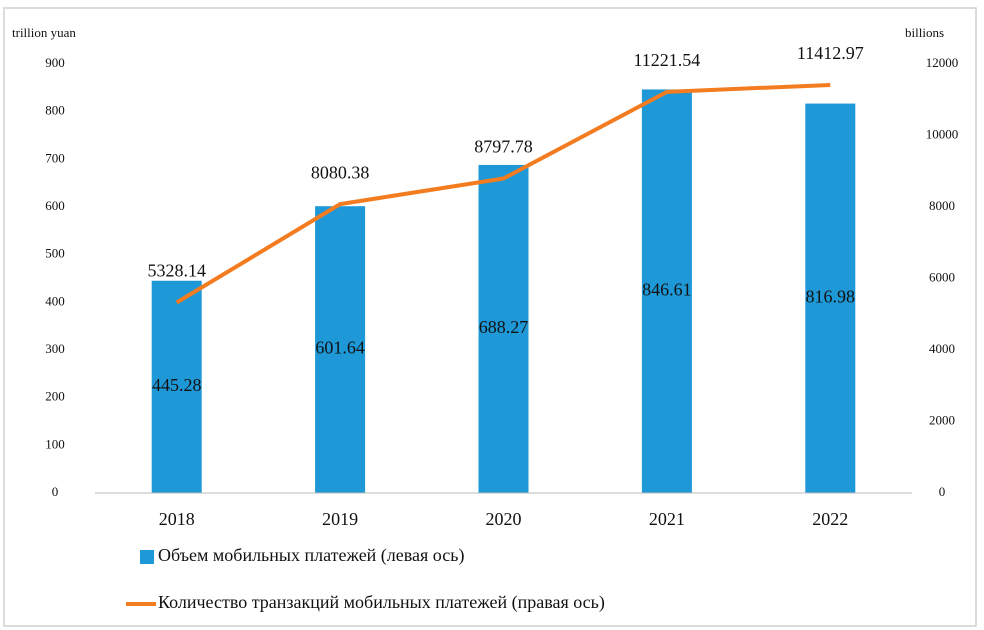 The width and height of the screenshot is (984, 630). I want to click on x-tick-label: 2022, so click(830, 519).